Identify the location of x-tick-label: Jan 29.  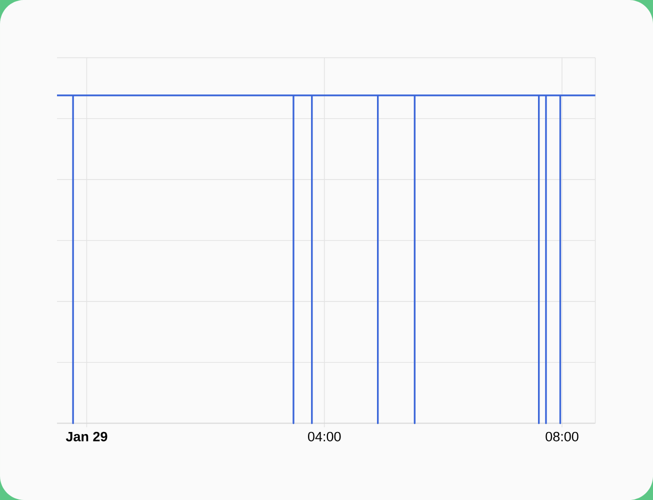
(87, 437).